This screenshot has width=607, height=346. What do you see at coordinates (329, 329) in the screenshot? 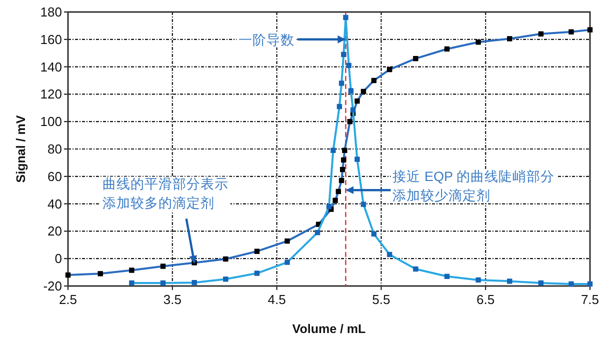
I see `x-axis-title: Volume / mL` at bounding box center [329, 329].